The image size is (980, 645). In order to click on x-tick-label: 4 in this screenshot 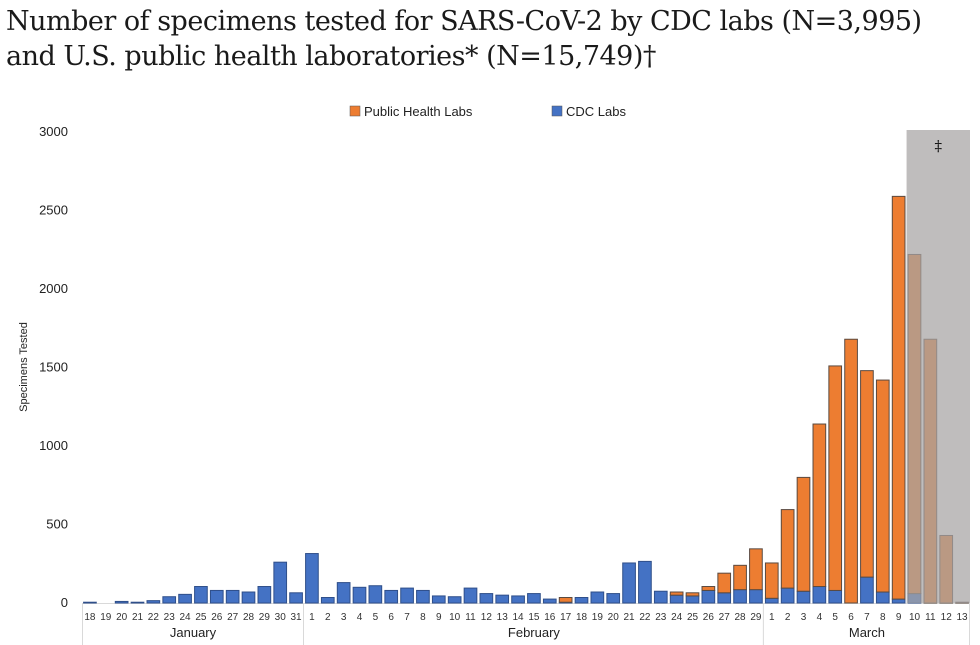, I will do `click(820, 617)`.